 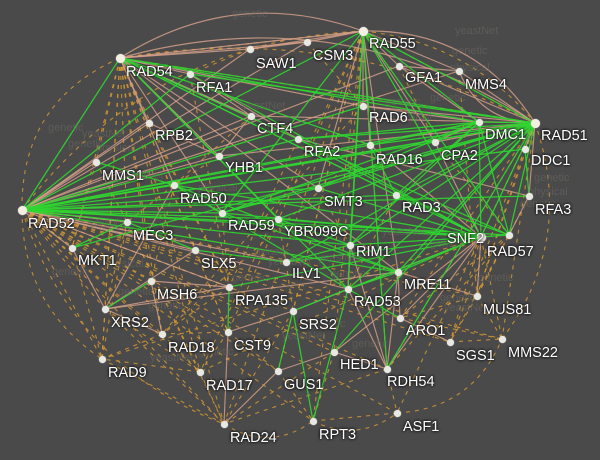 I want to click on network-node-rad52, so click(x=22, y=210).